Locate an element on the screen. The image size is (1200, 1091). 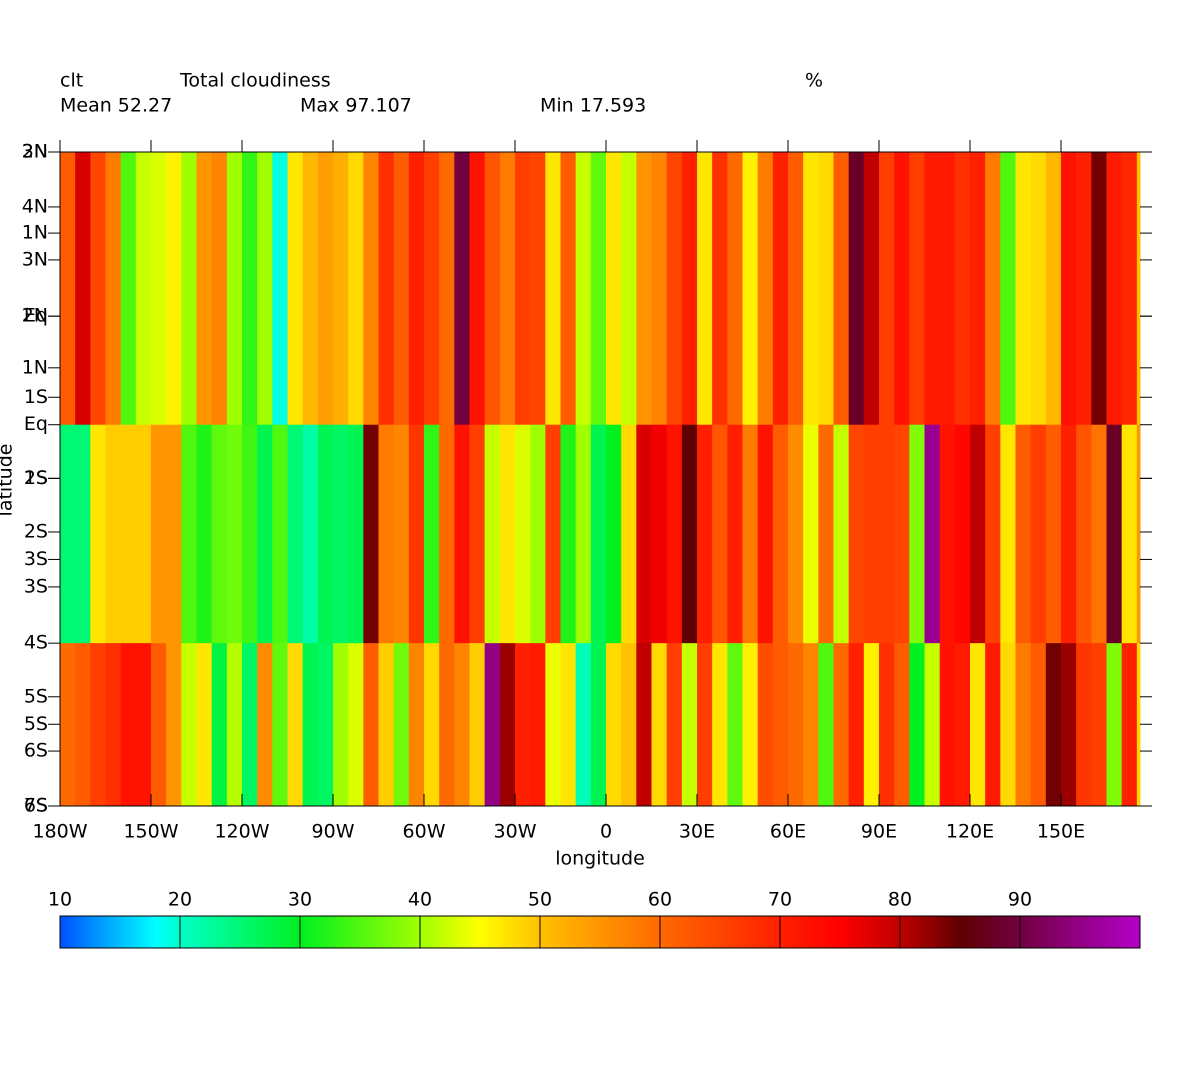
x-tick-label: 150E is located at coordinates (1061, 832).